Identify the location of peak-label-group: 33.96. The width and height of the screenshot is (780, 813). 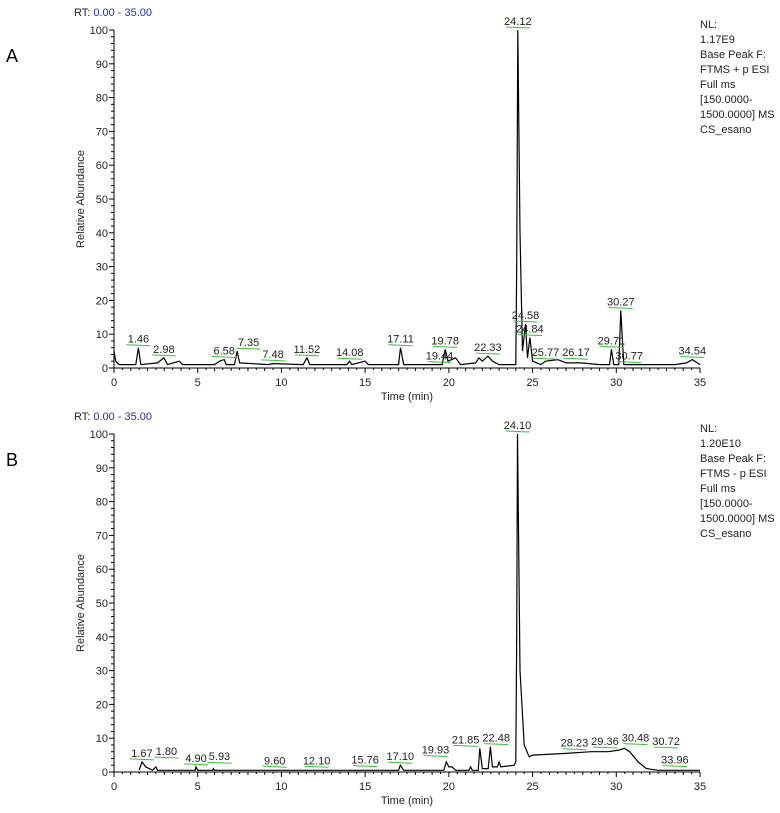
(675, 761).